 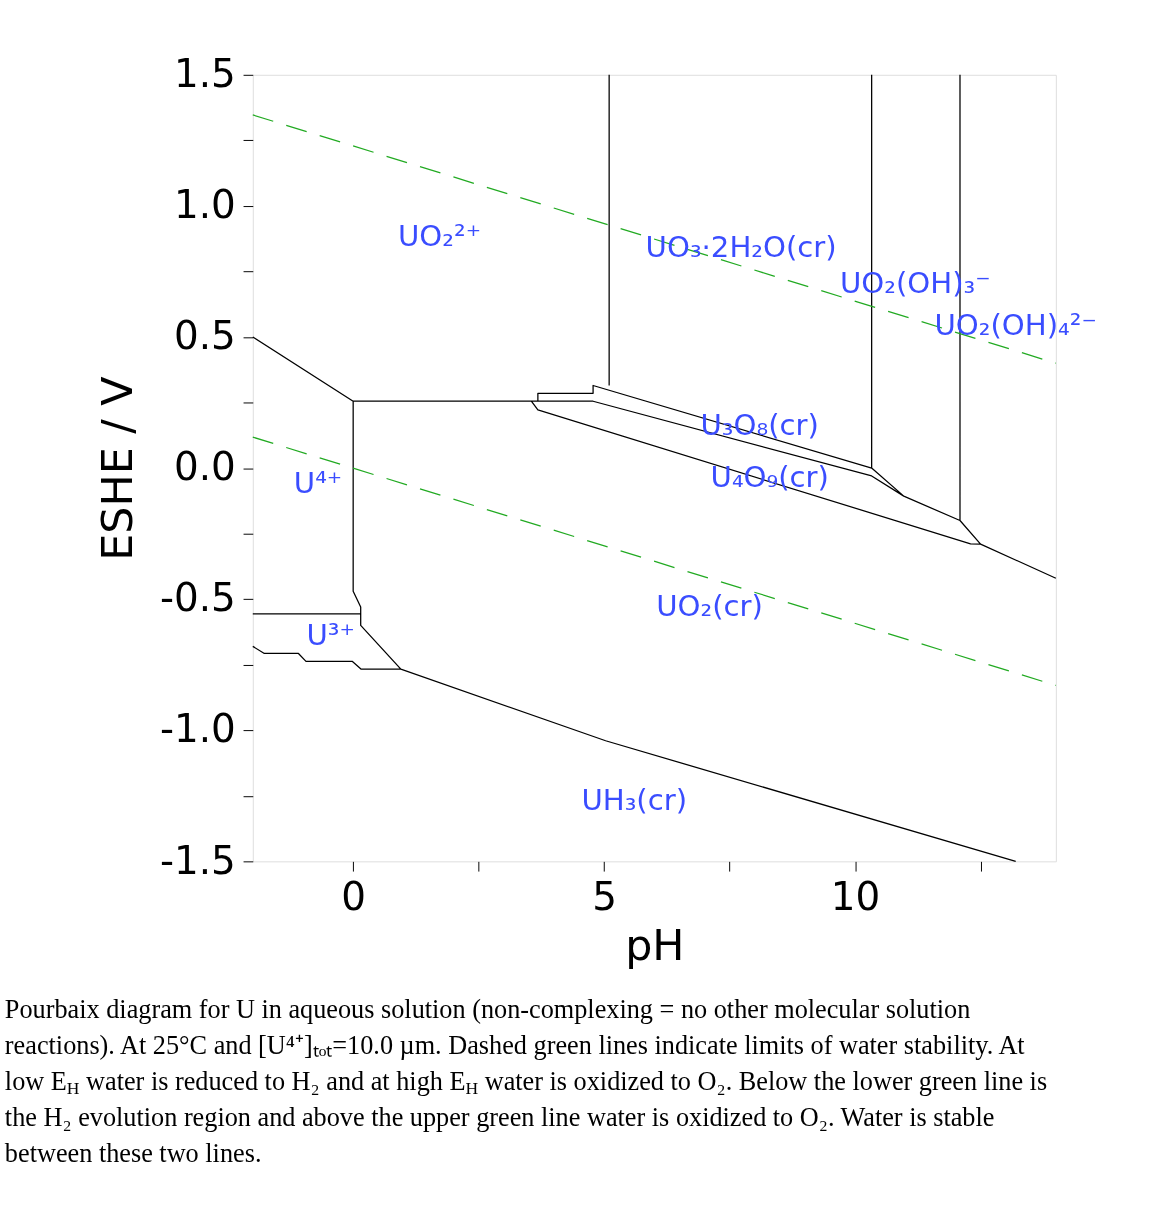 I want to click on annotation: UO₃·2H₂O(cr), so click(x=741, y=246).